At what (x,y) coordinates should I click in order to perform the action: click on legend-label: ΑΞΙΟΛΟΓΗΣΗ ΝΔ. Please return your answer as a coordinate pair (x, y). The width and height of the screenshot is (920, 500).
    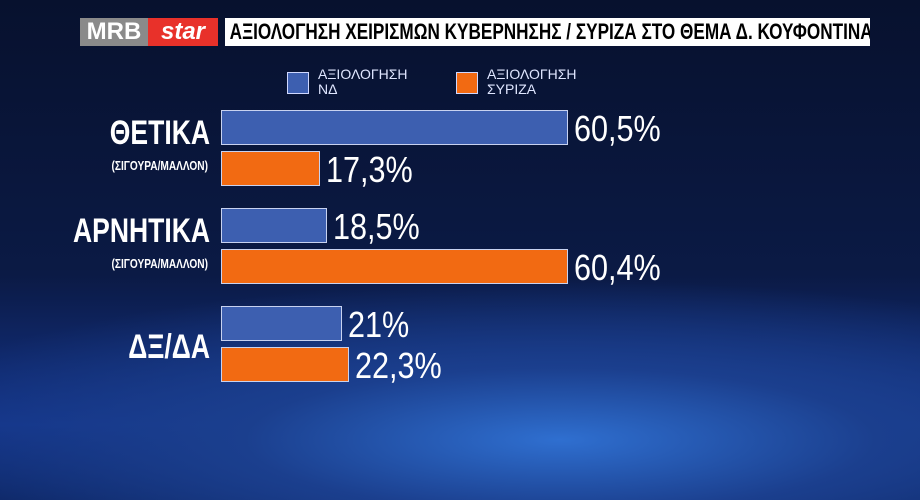
    Looking at the image, I should click on (363, 81).